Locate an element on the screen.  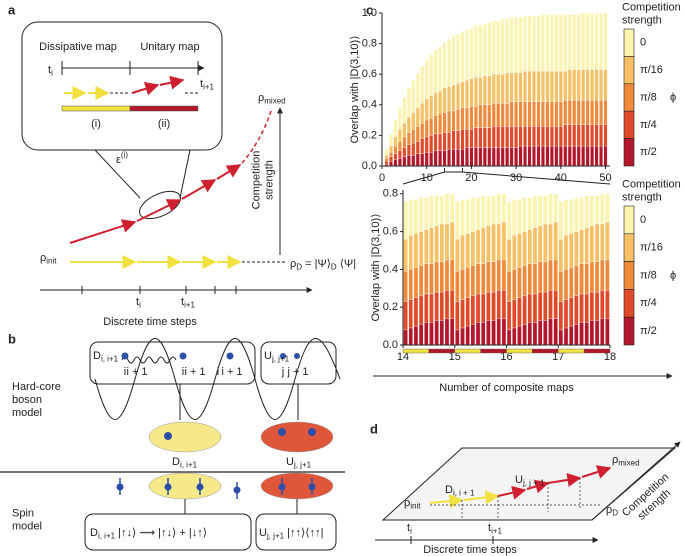
state-label: ρinit is located at coordinates (412, 504).